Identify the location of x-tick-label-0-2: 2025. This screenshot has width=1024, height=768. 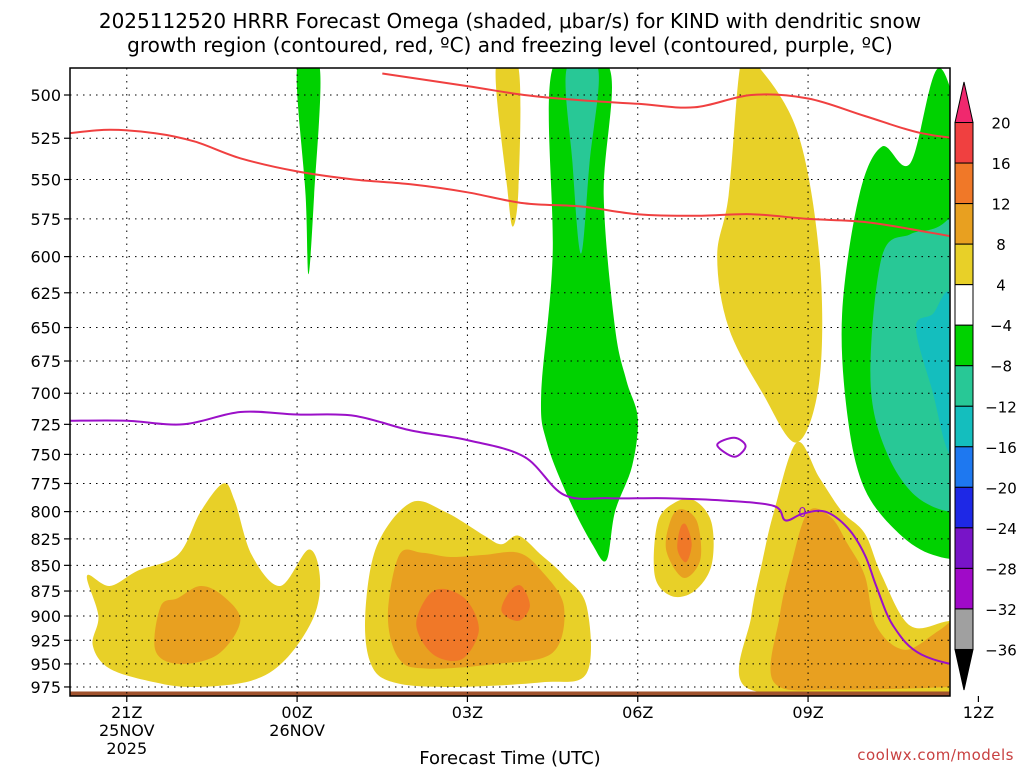
(126, 748).